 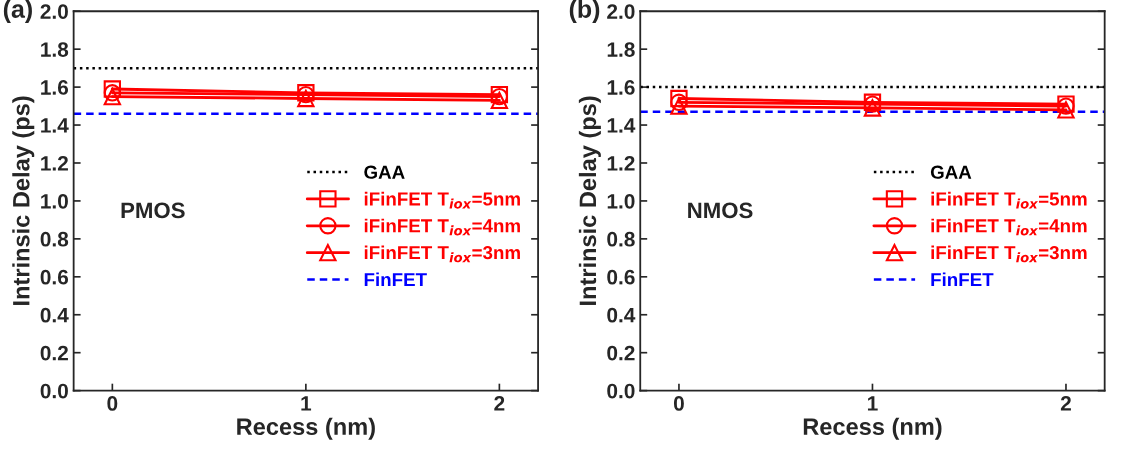 I want to click on annotation: PMOS, so click(x=153, y=210).